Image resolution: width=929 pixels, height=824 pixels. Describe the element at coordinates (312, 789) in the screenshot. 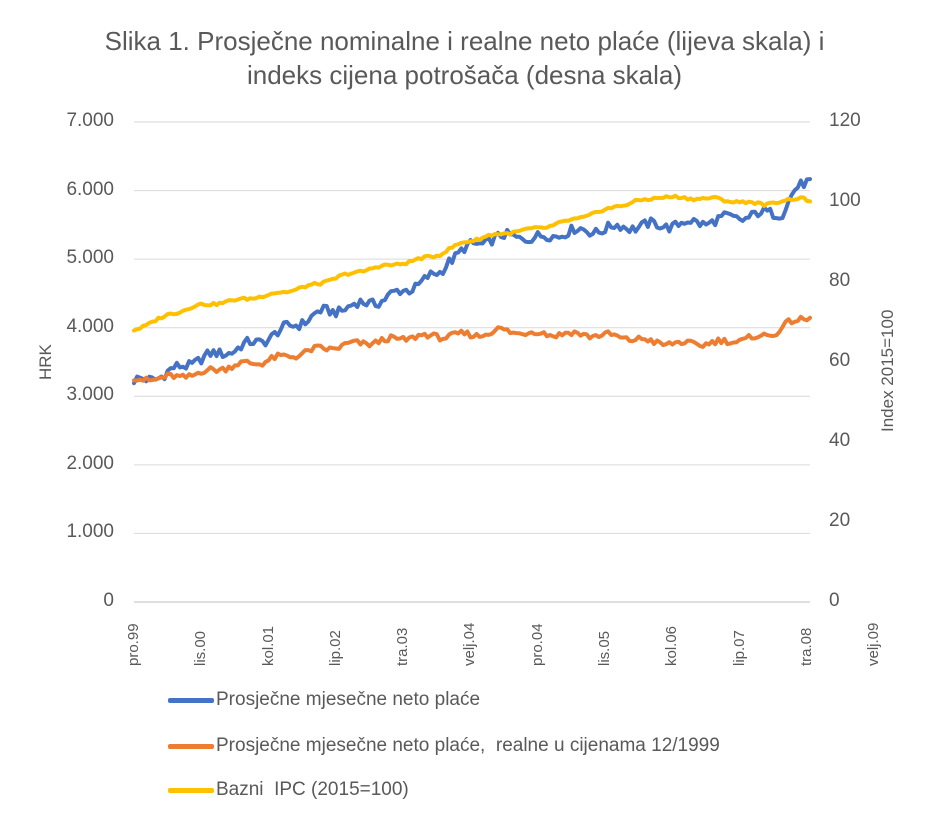

I see `legend-label-cpi: Bazni IPC (2015=100)` at that location.